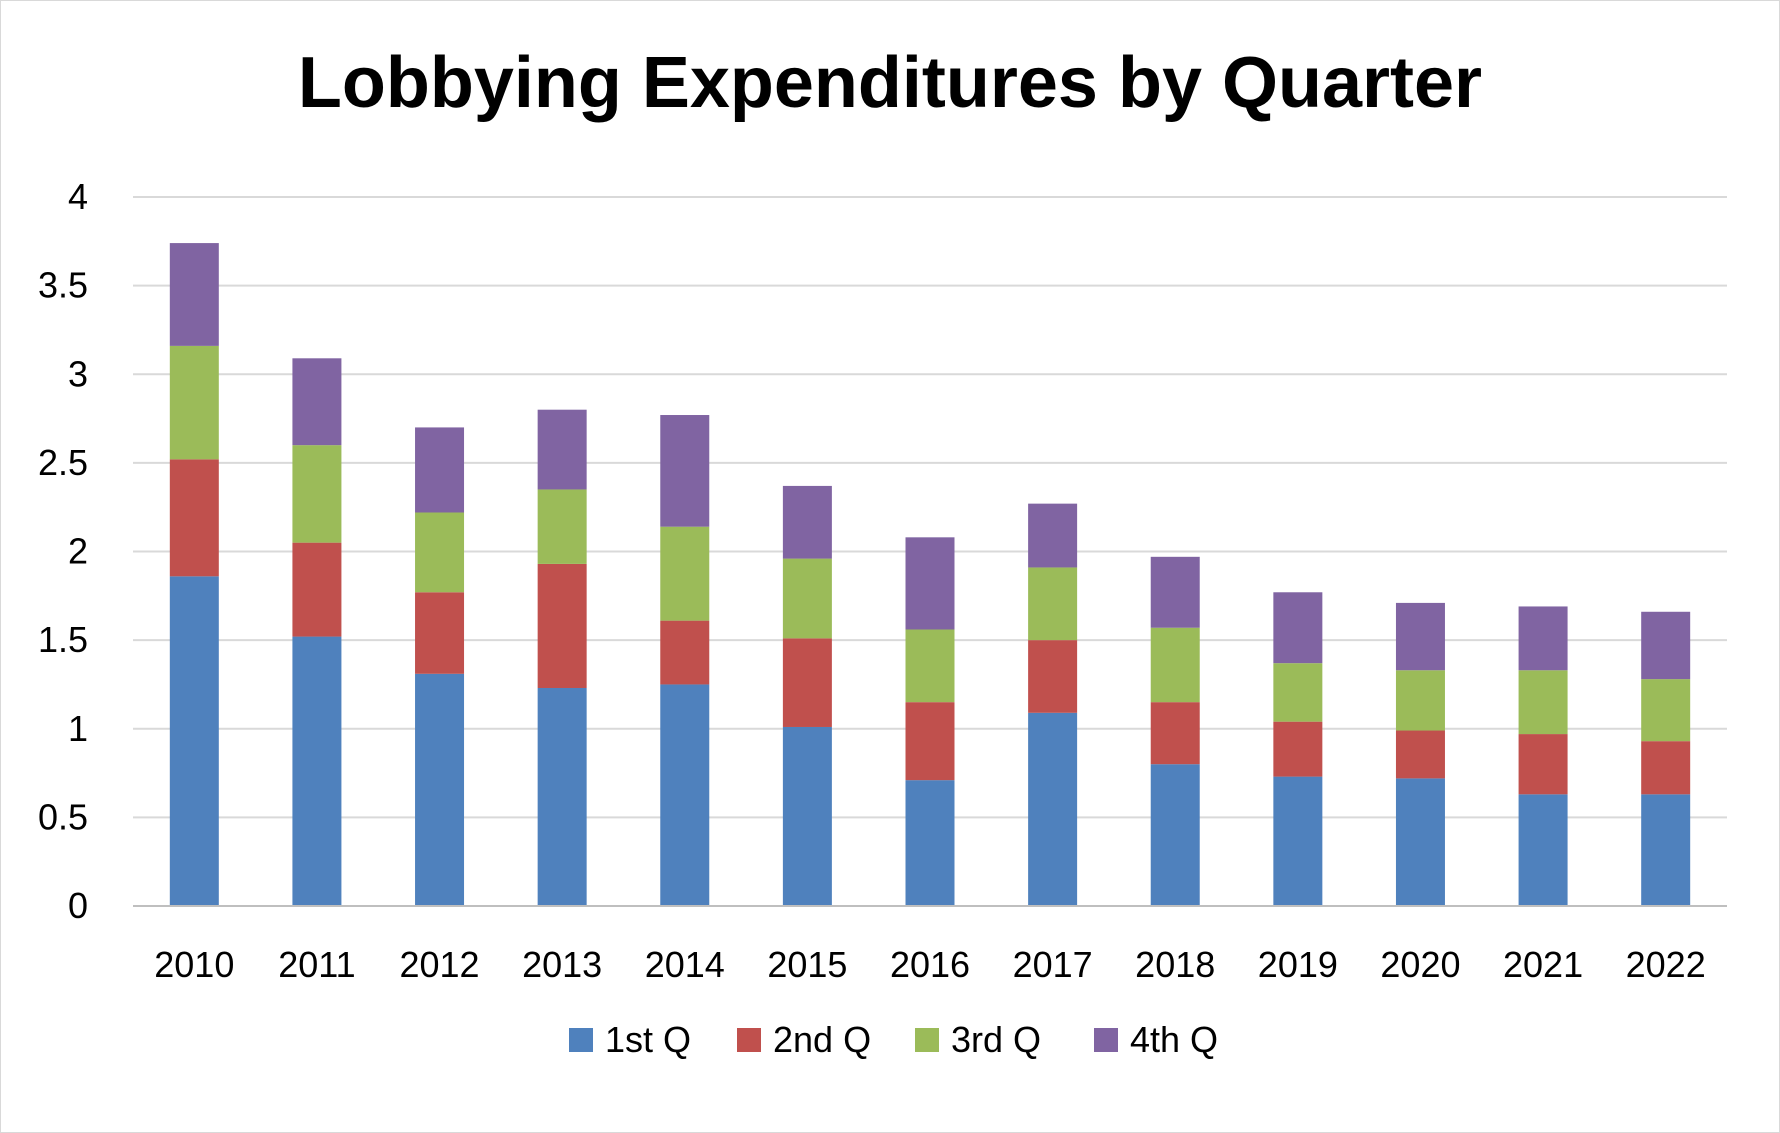 This screenshot has height=1133, width=1780. What do you see at coordinates (78, 728) in the screenshot?
I see `y-tick-label: 1` at bounding box center [78, 728].